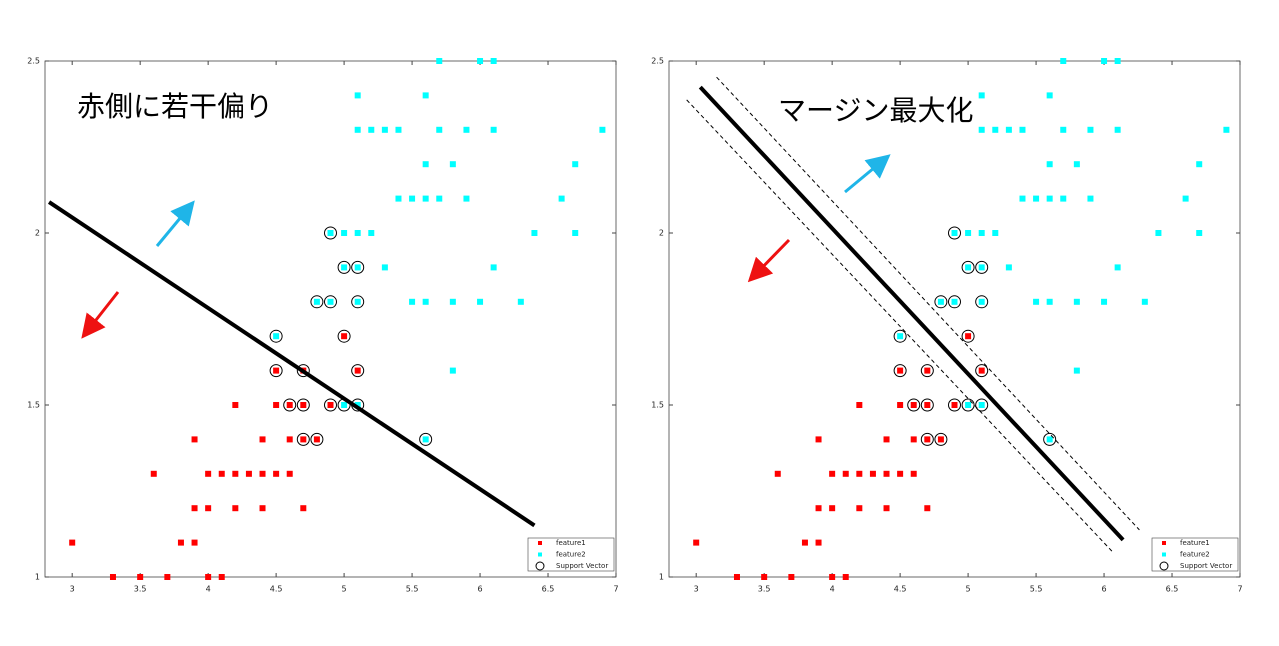 Image resolution: width=1279 pixels, height=646 pixels. Describe the element at coordinates (900, 589) in the screenshot. I see `x-tick-label: 4.5` at that location.